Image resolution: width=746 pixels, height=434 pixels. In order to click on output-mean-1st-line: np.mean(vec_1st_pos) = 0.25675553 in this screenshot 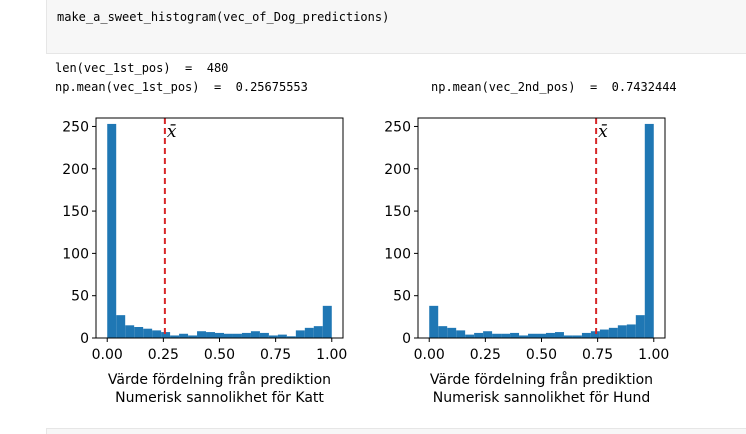, I will do `click(181, 87)`.